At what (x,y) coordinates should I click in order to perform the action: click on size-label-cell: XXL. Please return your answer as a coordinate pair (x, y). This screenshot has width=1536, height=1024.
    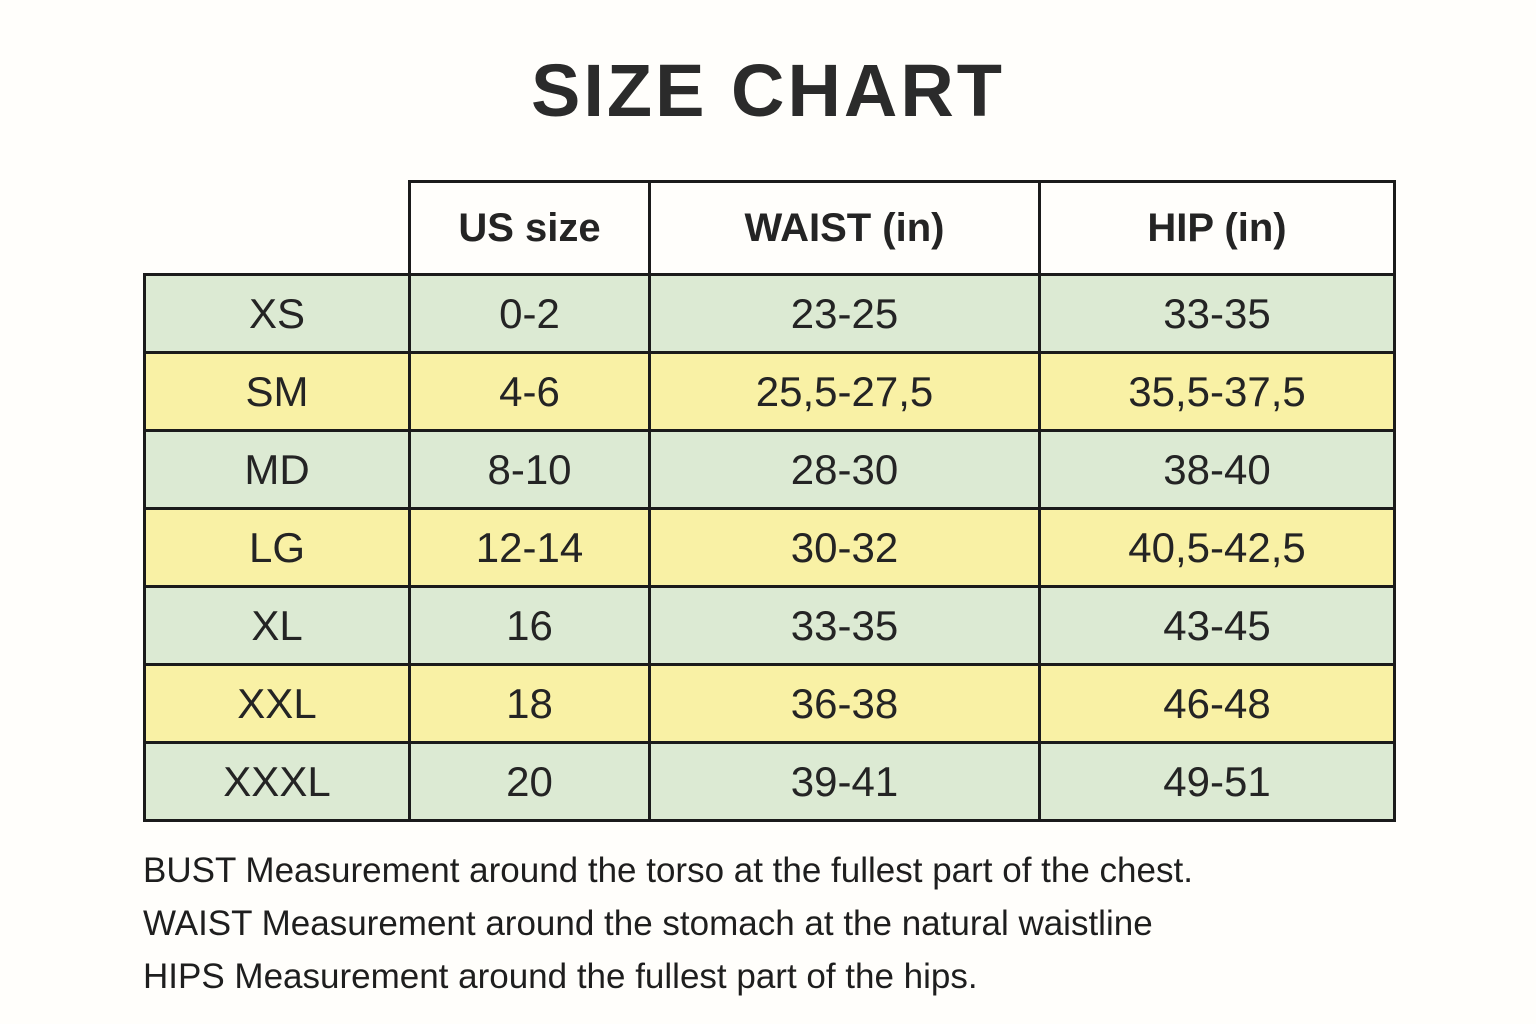
    Looking at the image, I should click on (277, 703).